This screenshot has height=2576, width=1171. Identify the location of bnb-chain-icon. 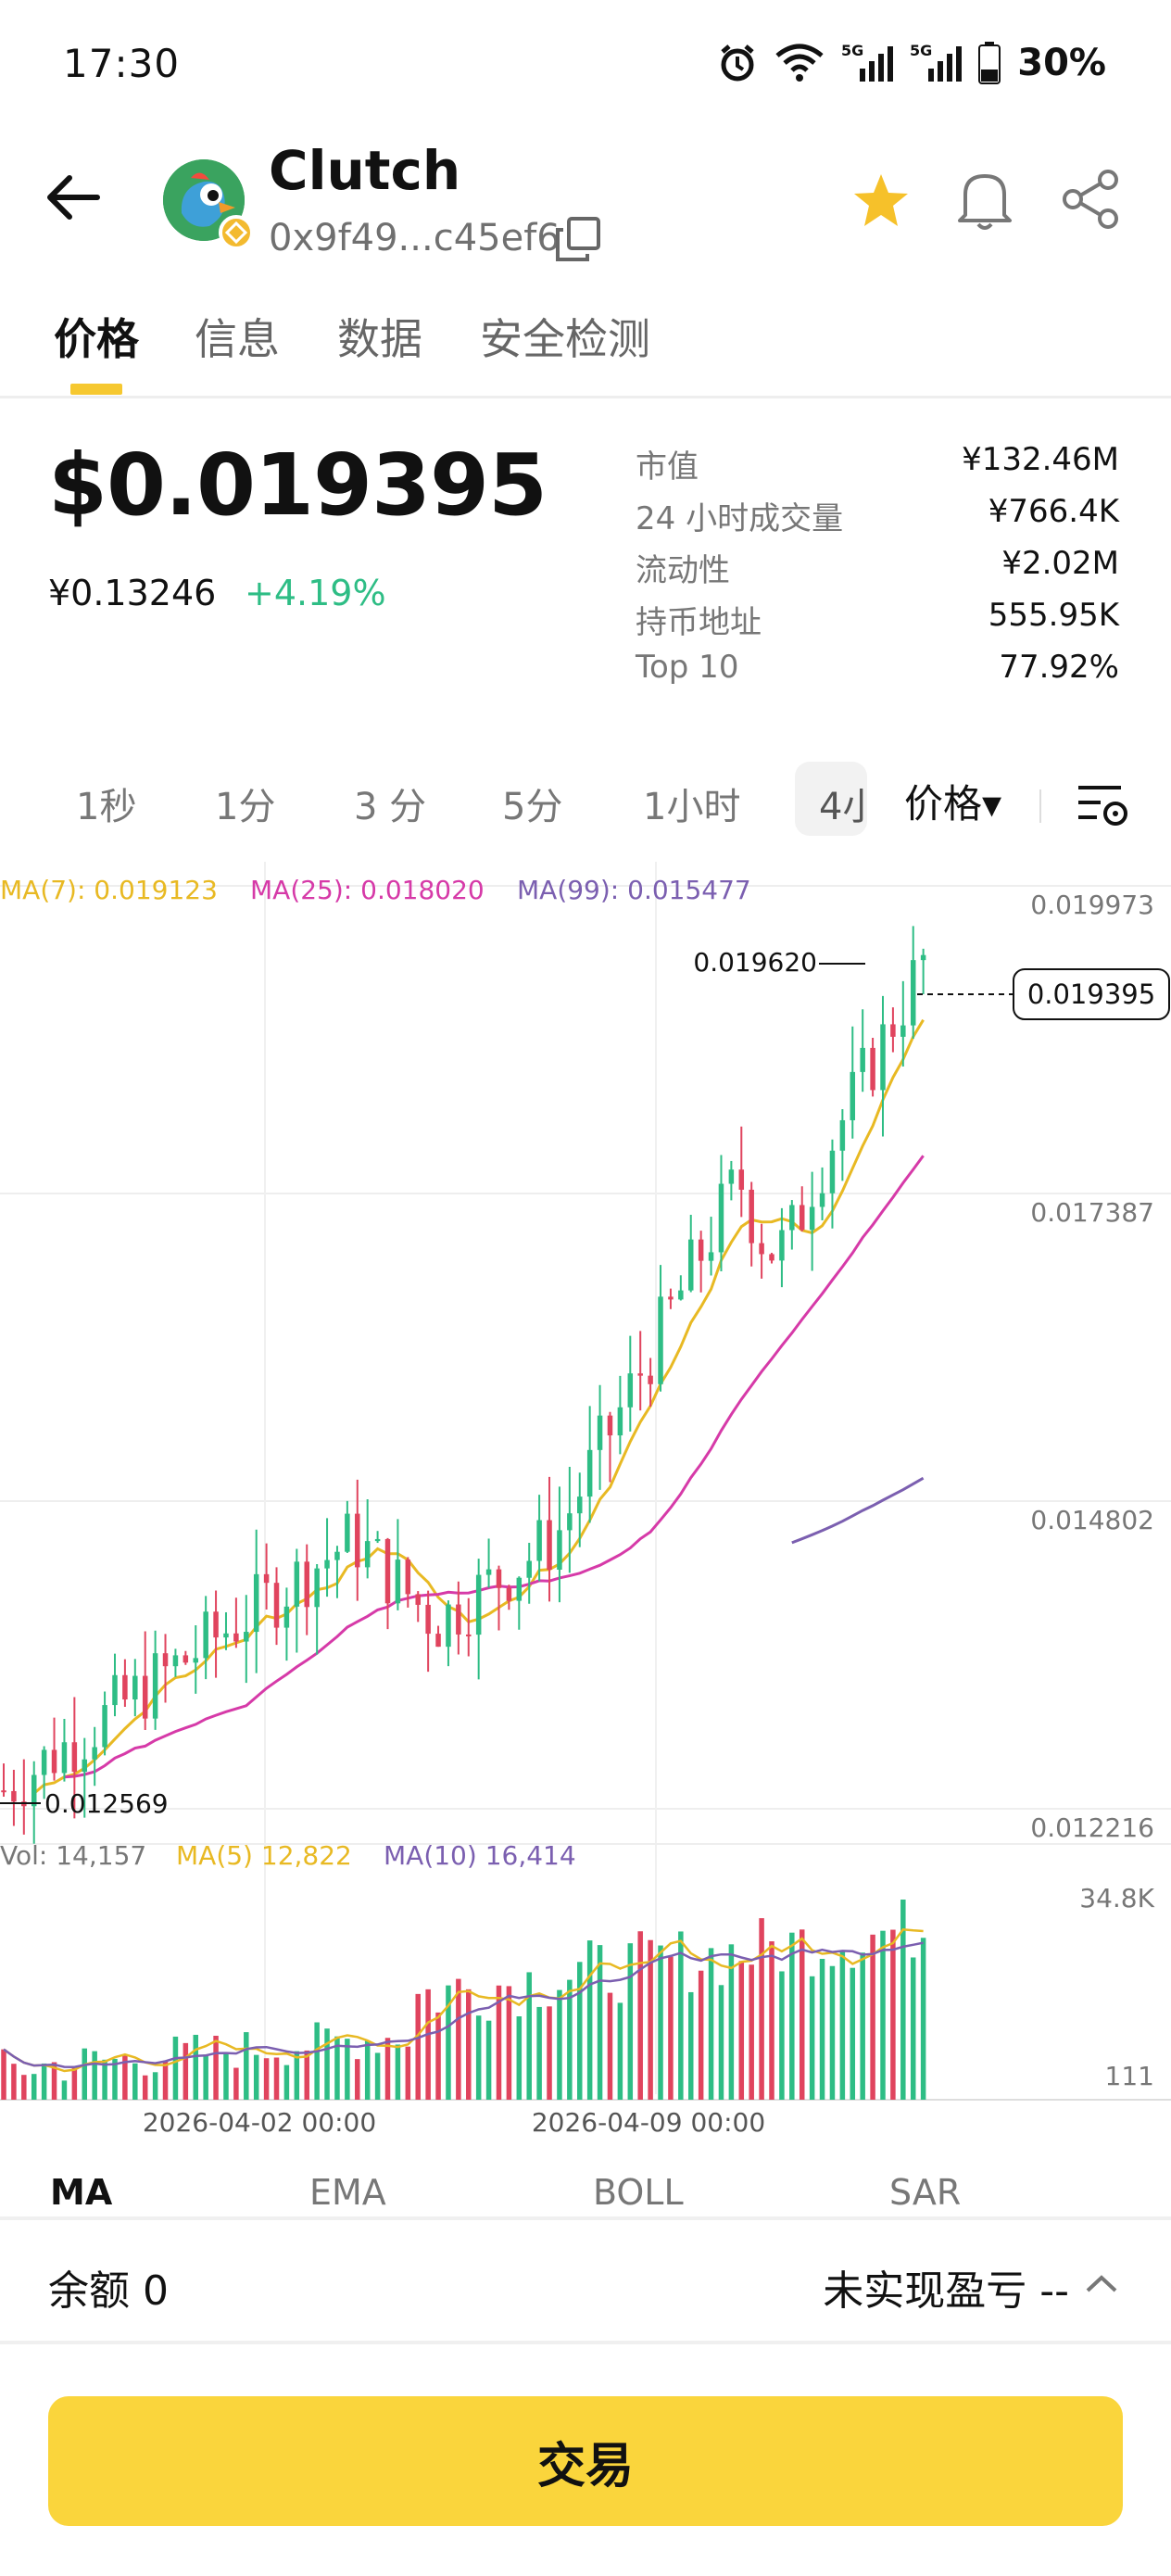
(237, 232).